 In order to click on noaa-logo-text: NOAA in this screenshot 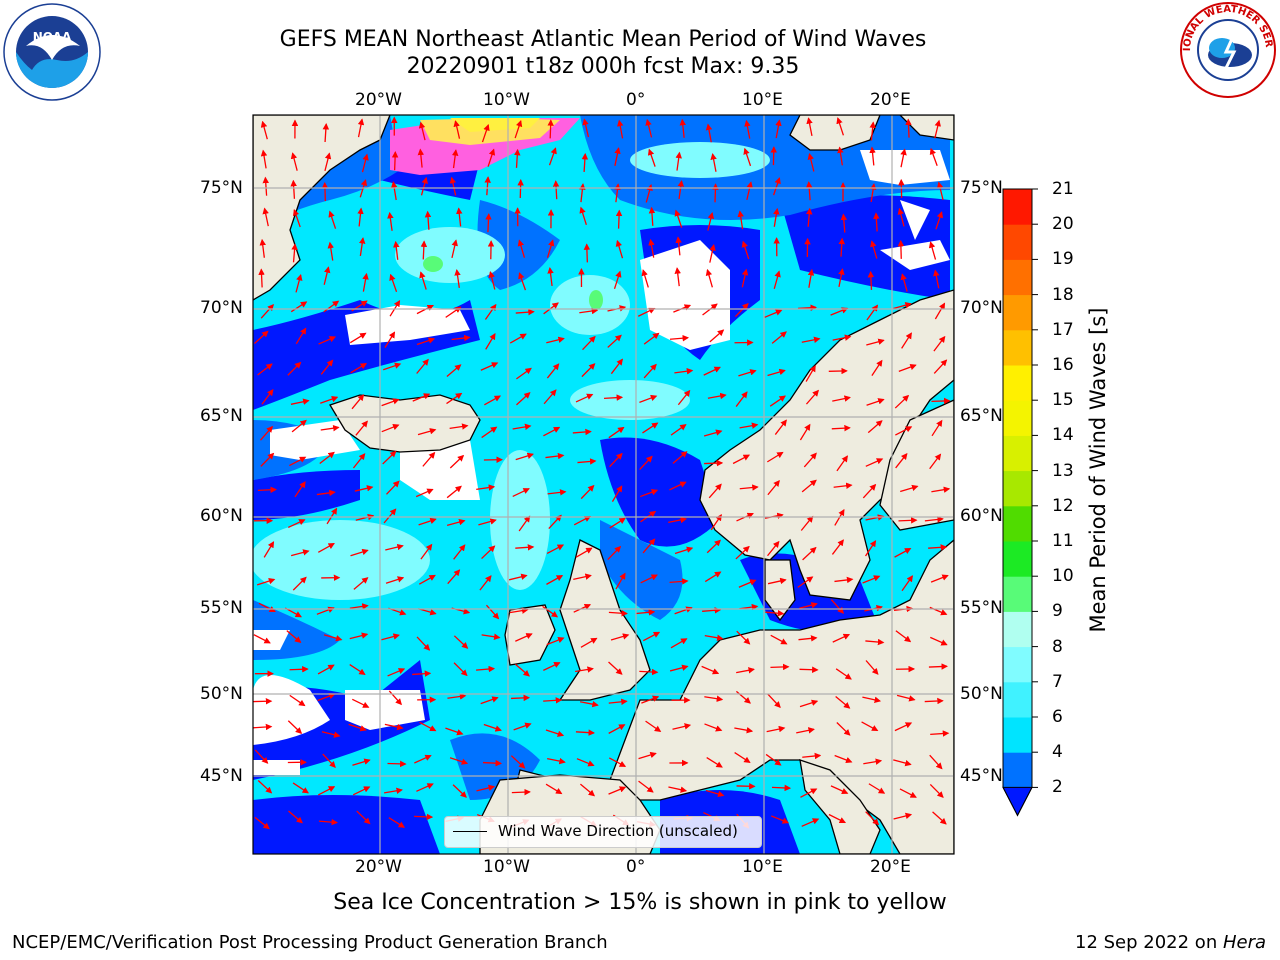, I will do `click(52, 37)`.